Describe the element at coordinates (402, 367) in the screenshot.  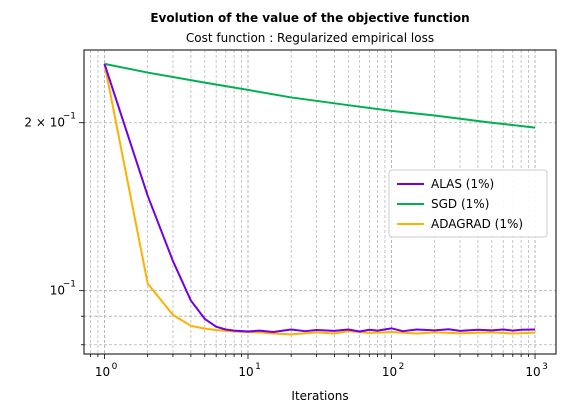
I see `x-tick-label-exponent: 2` at that location.